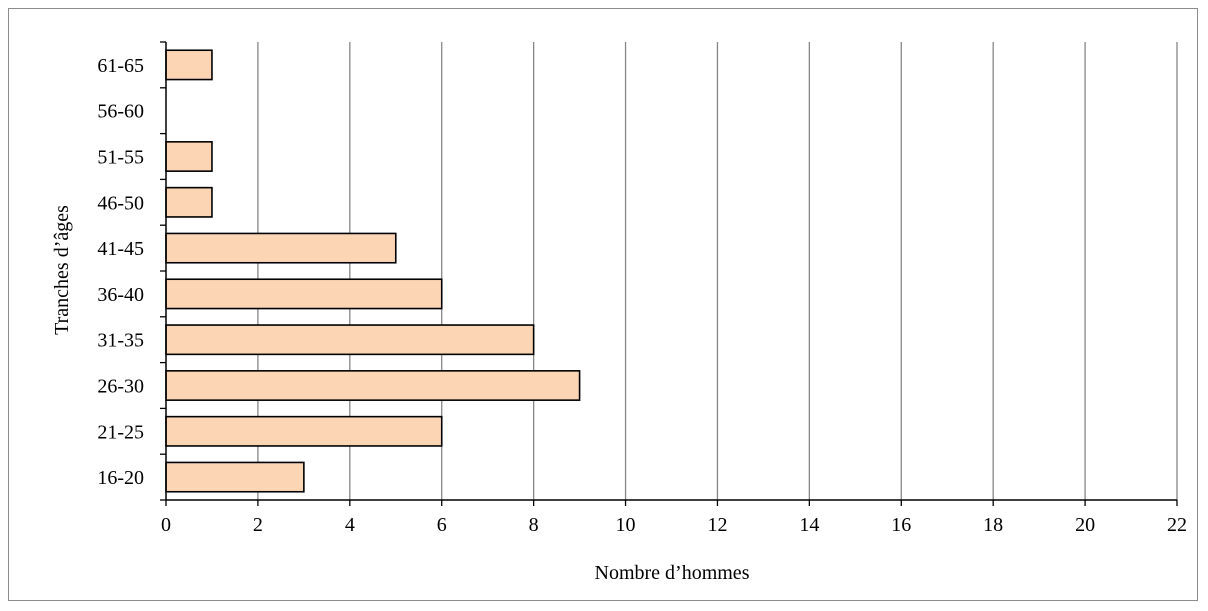 The height and width of the screenshot is (611, 1208). Describe the element at coordinates (62, 270) in the screenshot. I see `y-axis-label: Tranches d’âges` at that location.